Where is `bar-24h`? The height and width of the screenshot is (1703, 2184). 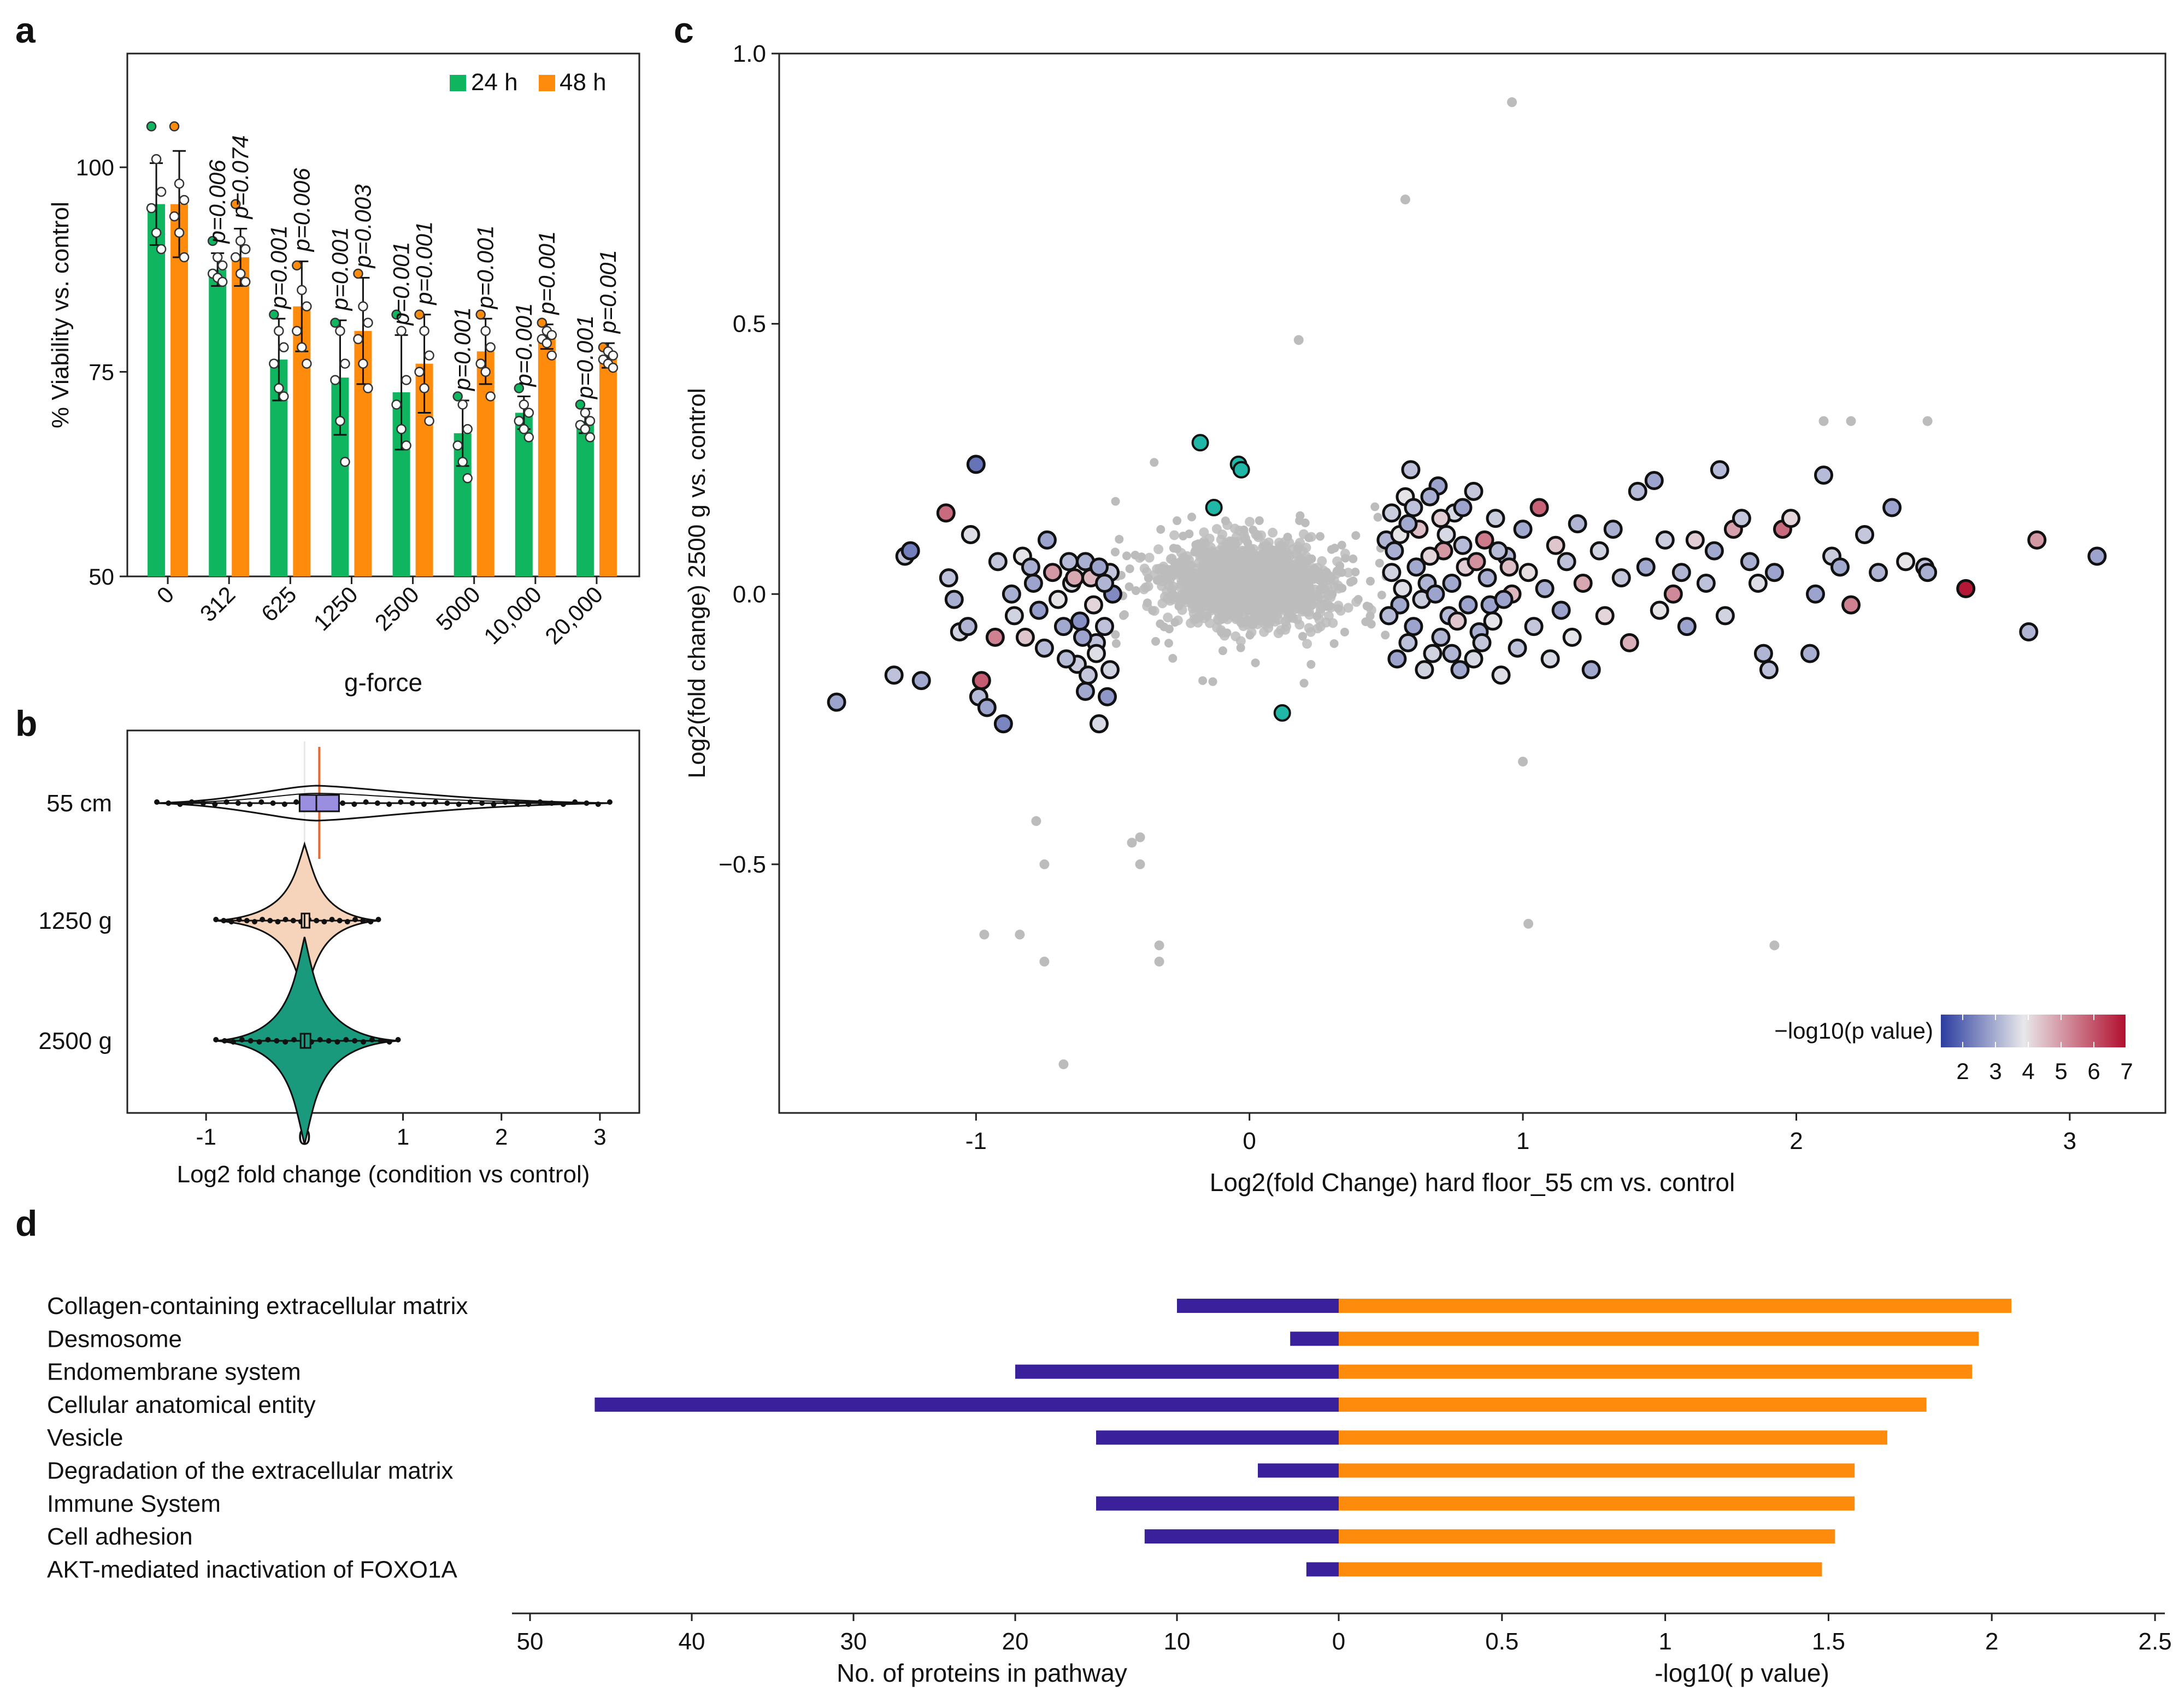
bar-24h is located at coordinates (218, 423).